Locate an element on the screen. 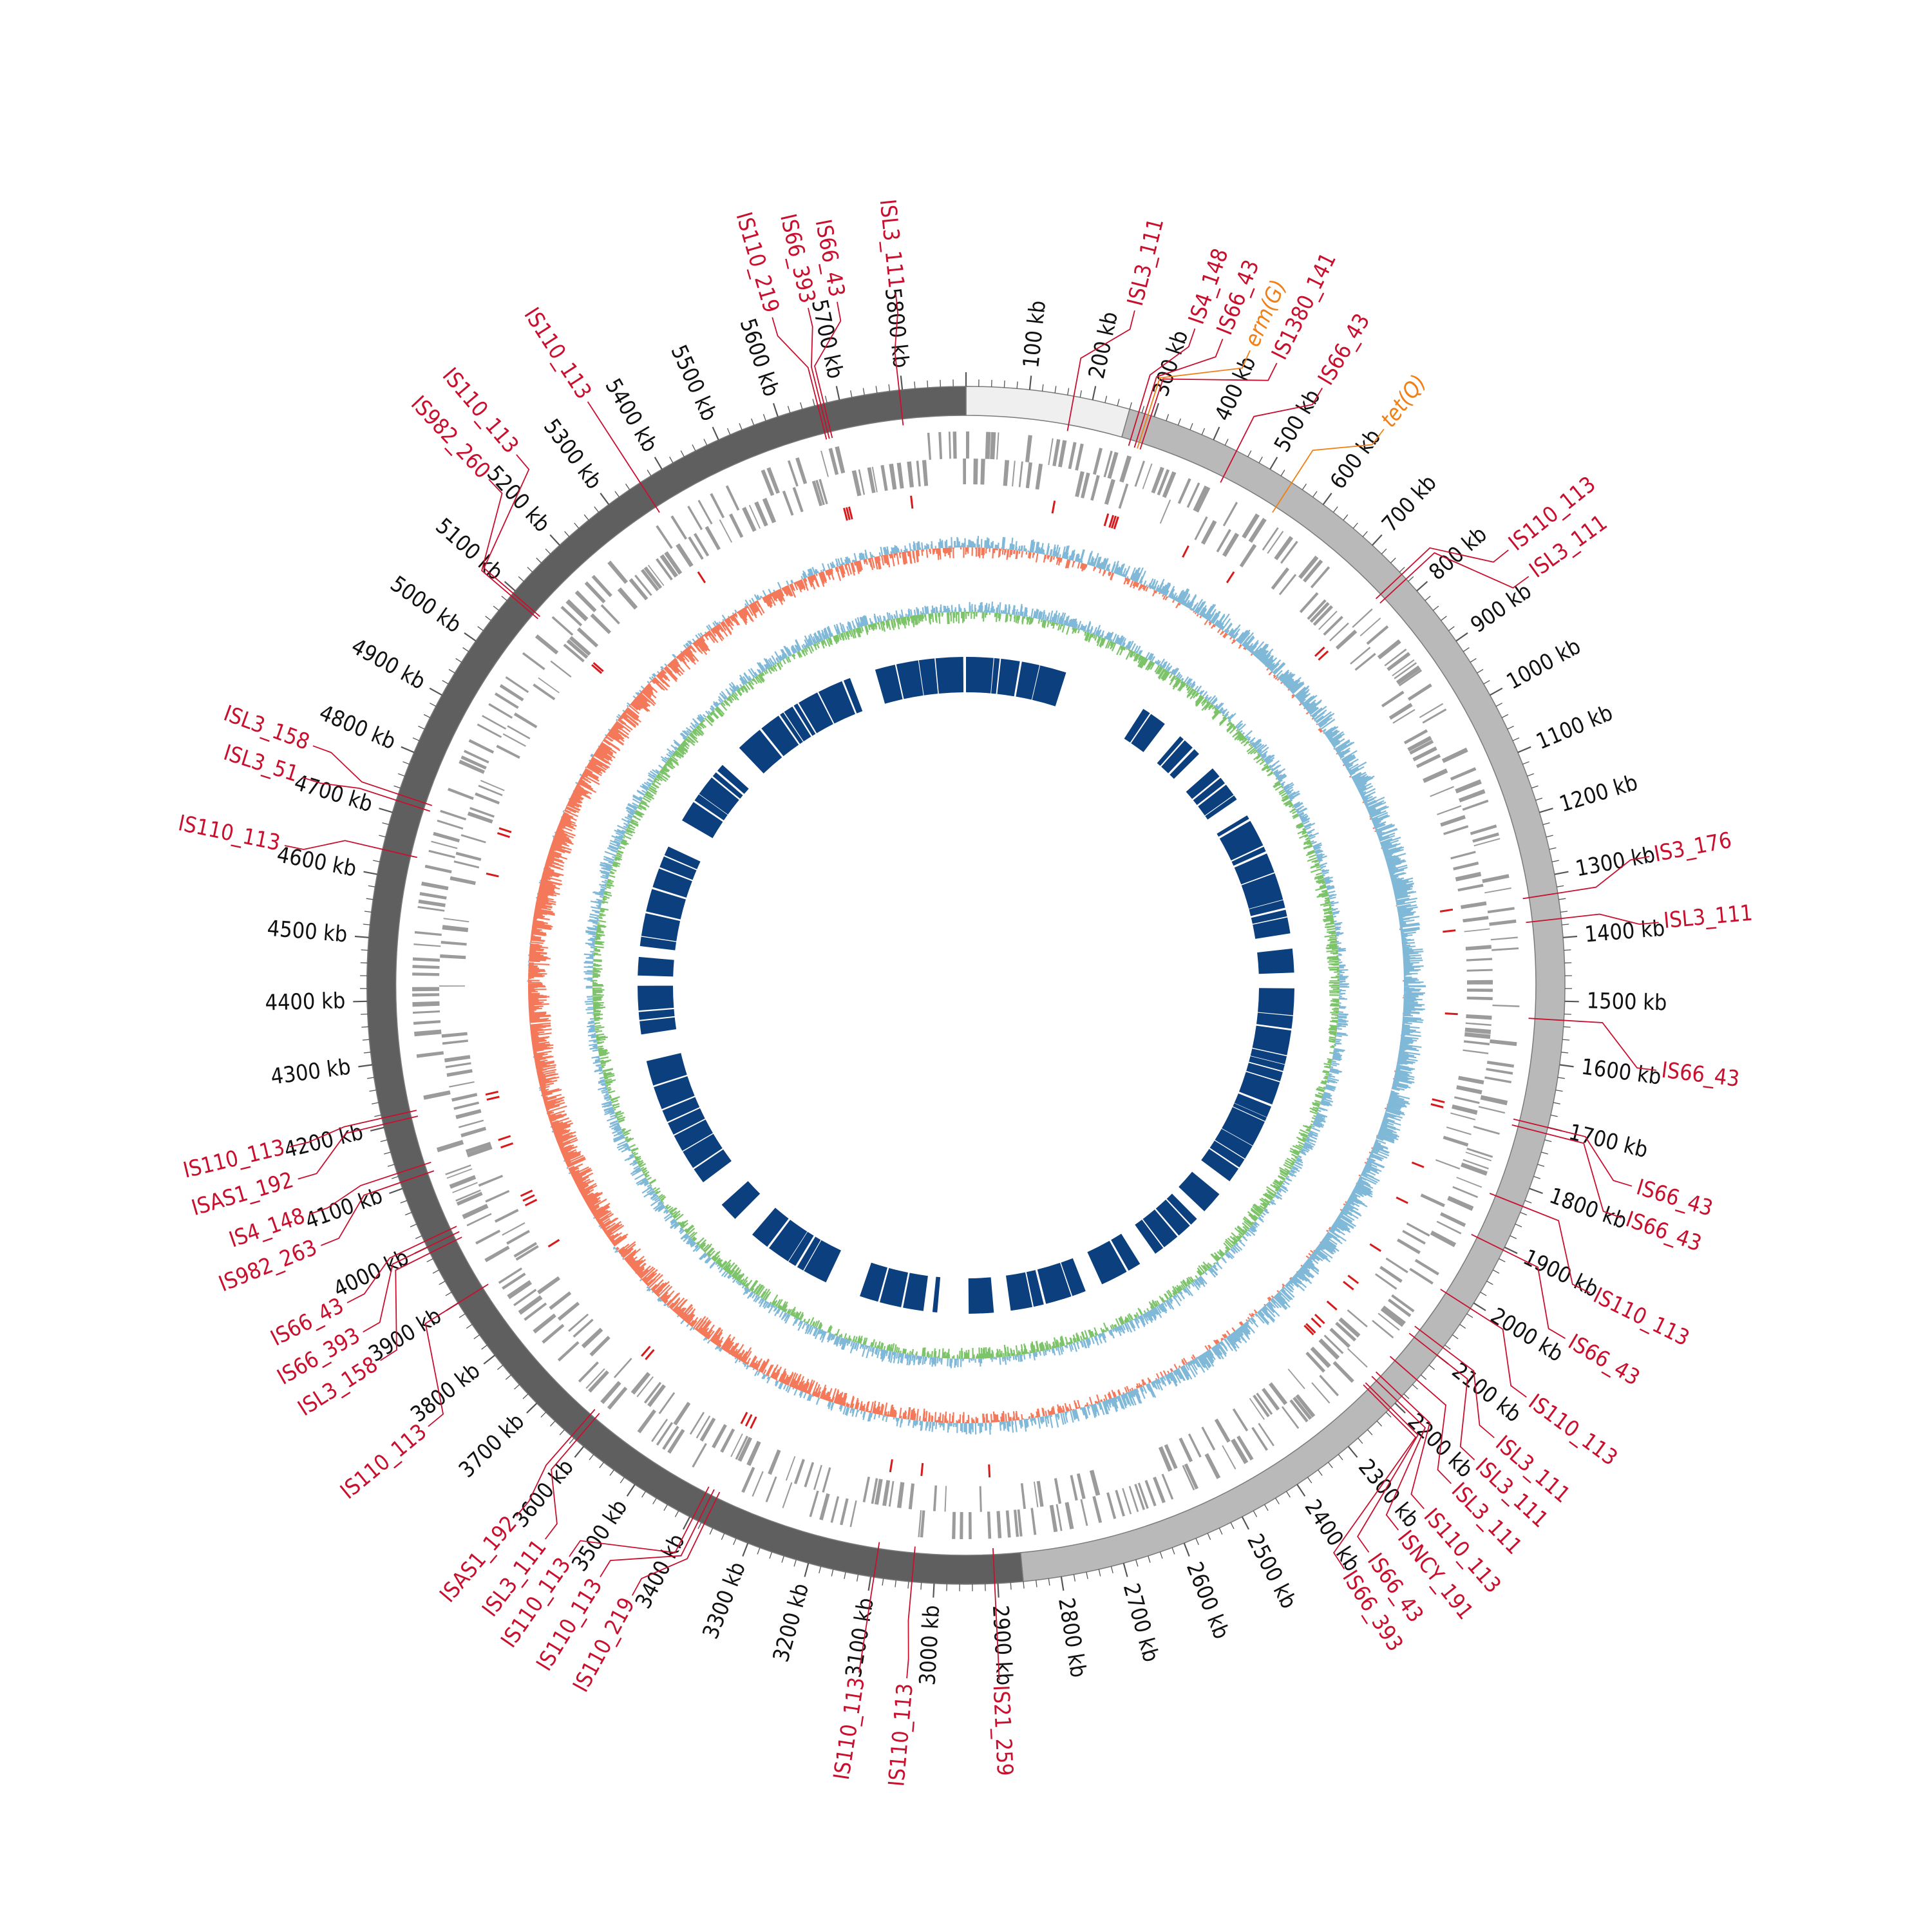 Image resolution: width=1932 pixels, height=1932 pixels. kb-tick-label: 3000 kb is located at coordinates (930, 1645).